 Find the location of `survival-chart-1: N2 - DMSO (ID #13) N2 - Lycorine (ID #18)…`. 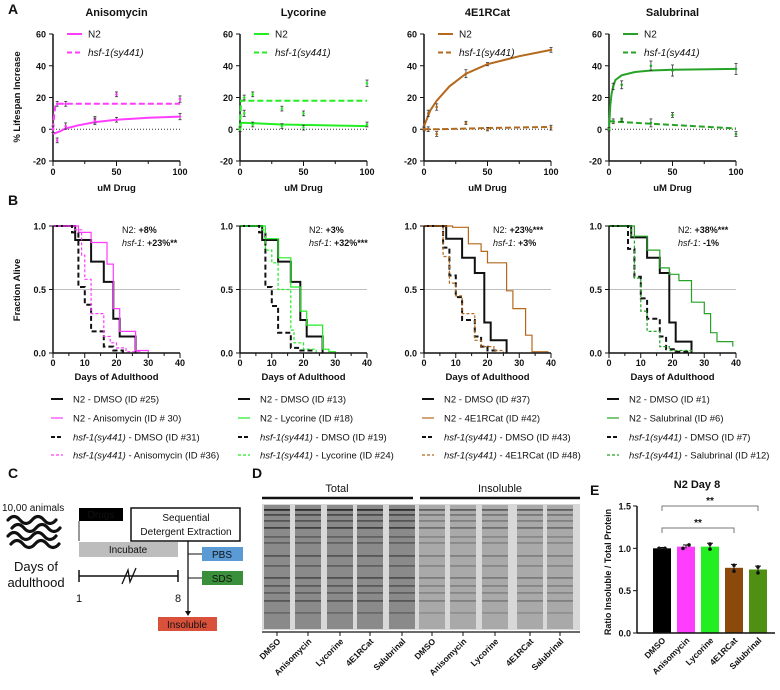

survival-chart-1: N2 - DMSO (ID #13) N2 - Lycorine (ID #18)… is located at coordinates (306, 342).